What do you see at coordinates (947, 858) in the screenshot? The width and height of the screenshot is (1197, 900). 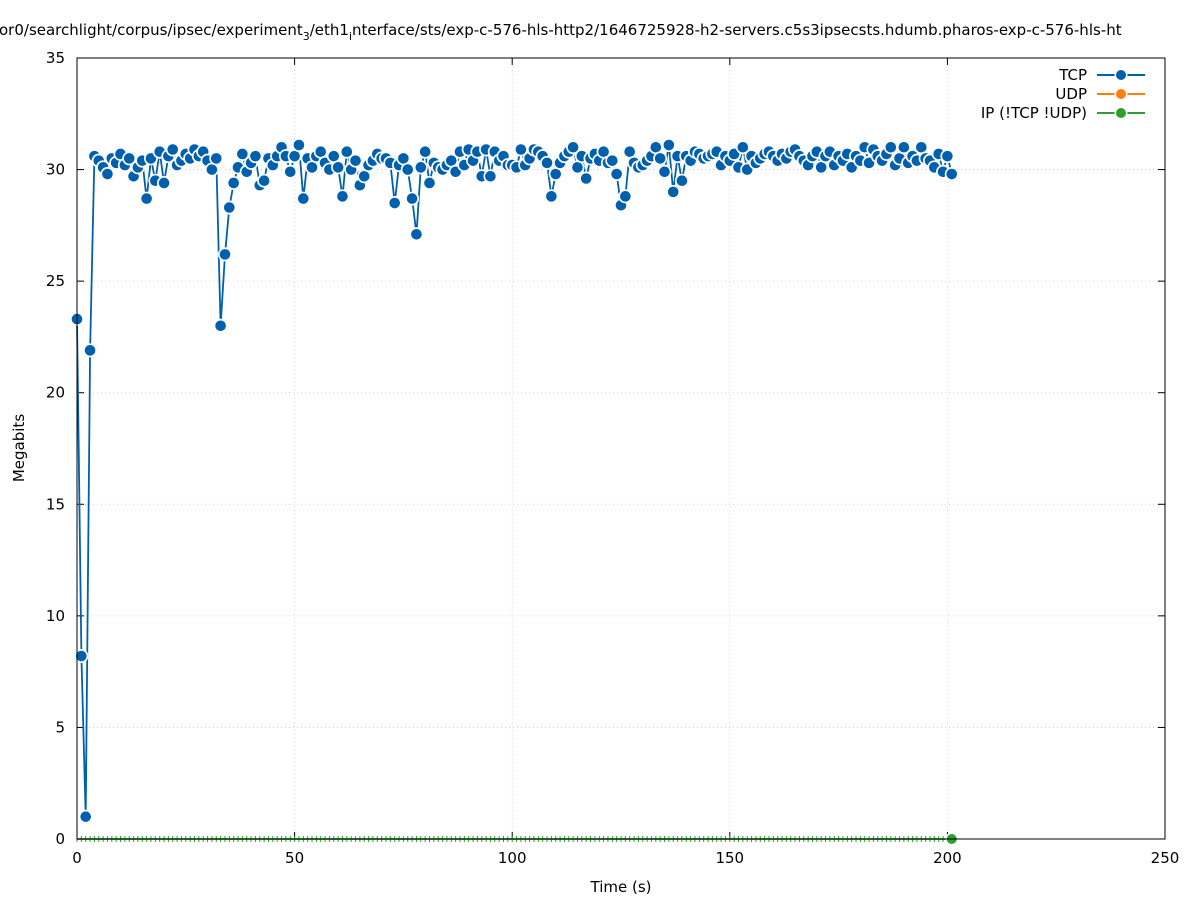 I see `x-tick-label: 200` at bounding box center [947, 858].